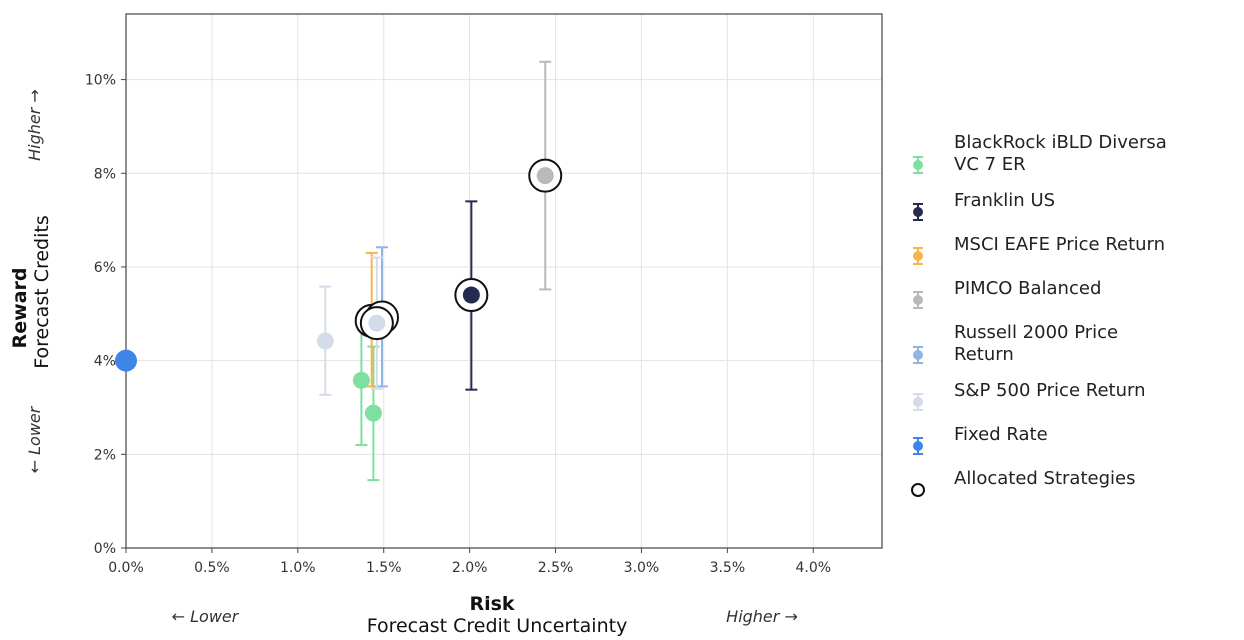 The image size is (1244, 640). Describe the element at coordinates (105, 174) in the screenshot. I see `y-tick-label: 8%` at that location.